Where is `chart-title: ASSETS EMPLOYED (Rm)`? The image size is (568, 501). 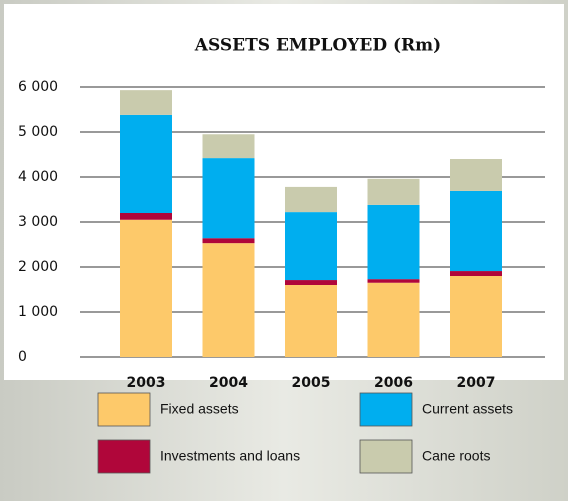 chart-title: ASSETS EMPLOYED (Rm) is located at coordinates (317, 46).